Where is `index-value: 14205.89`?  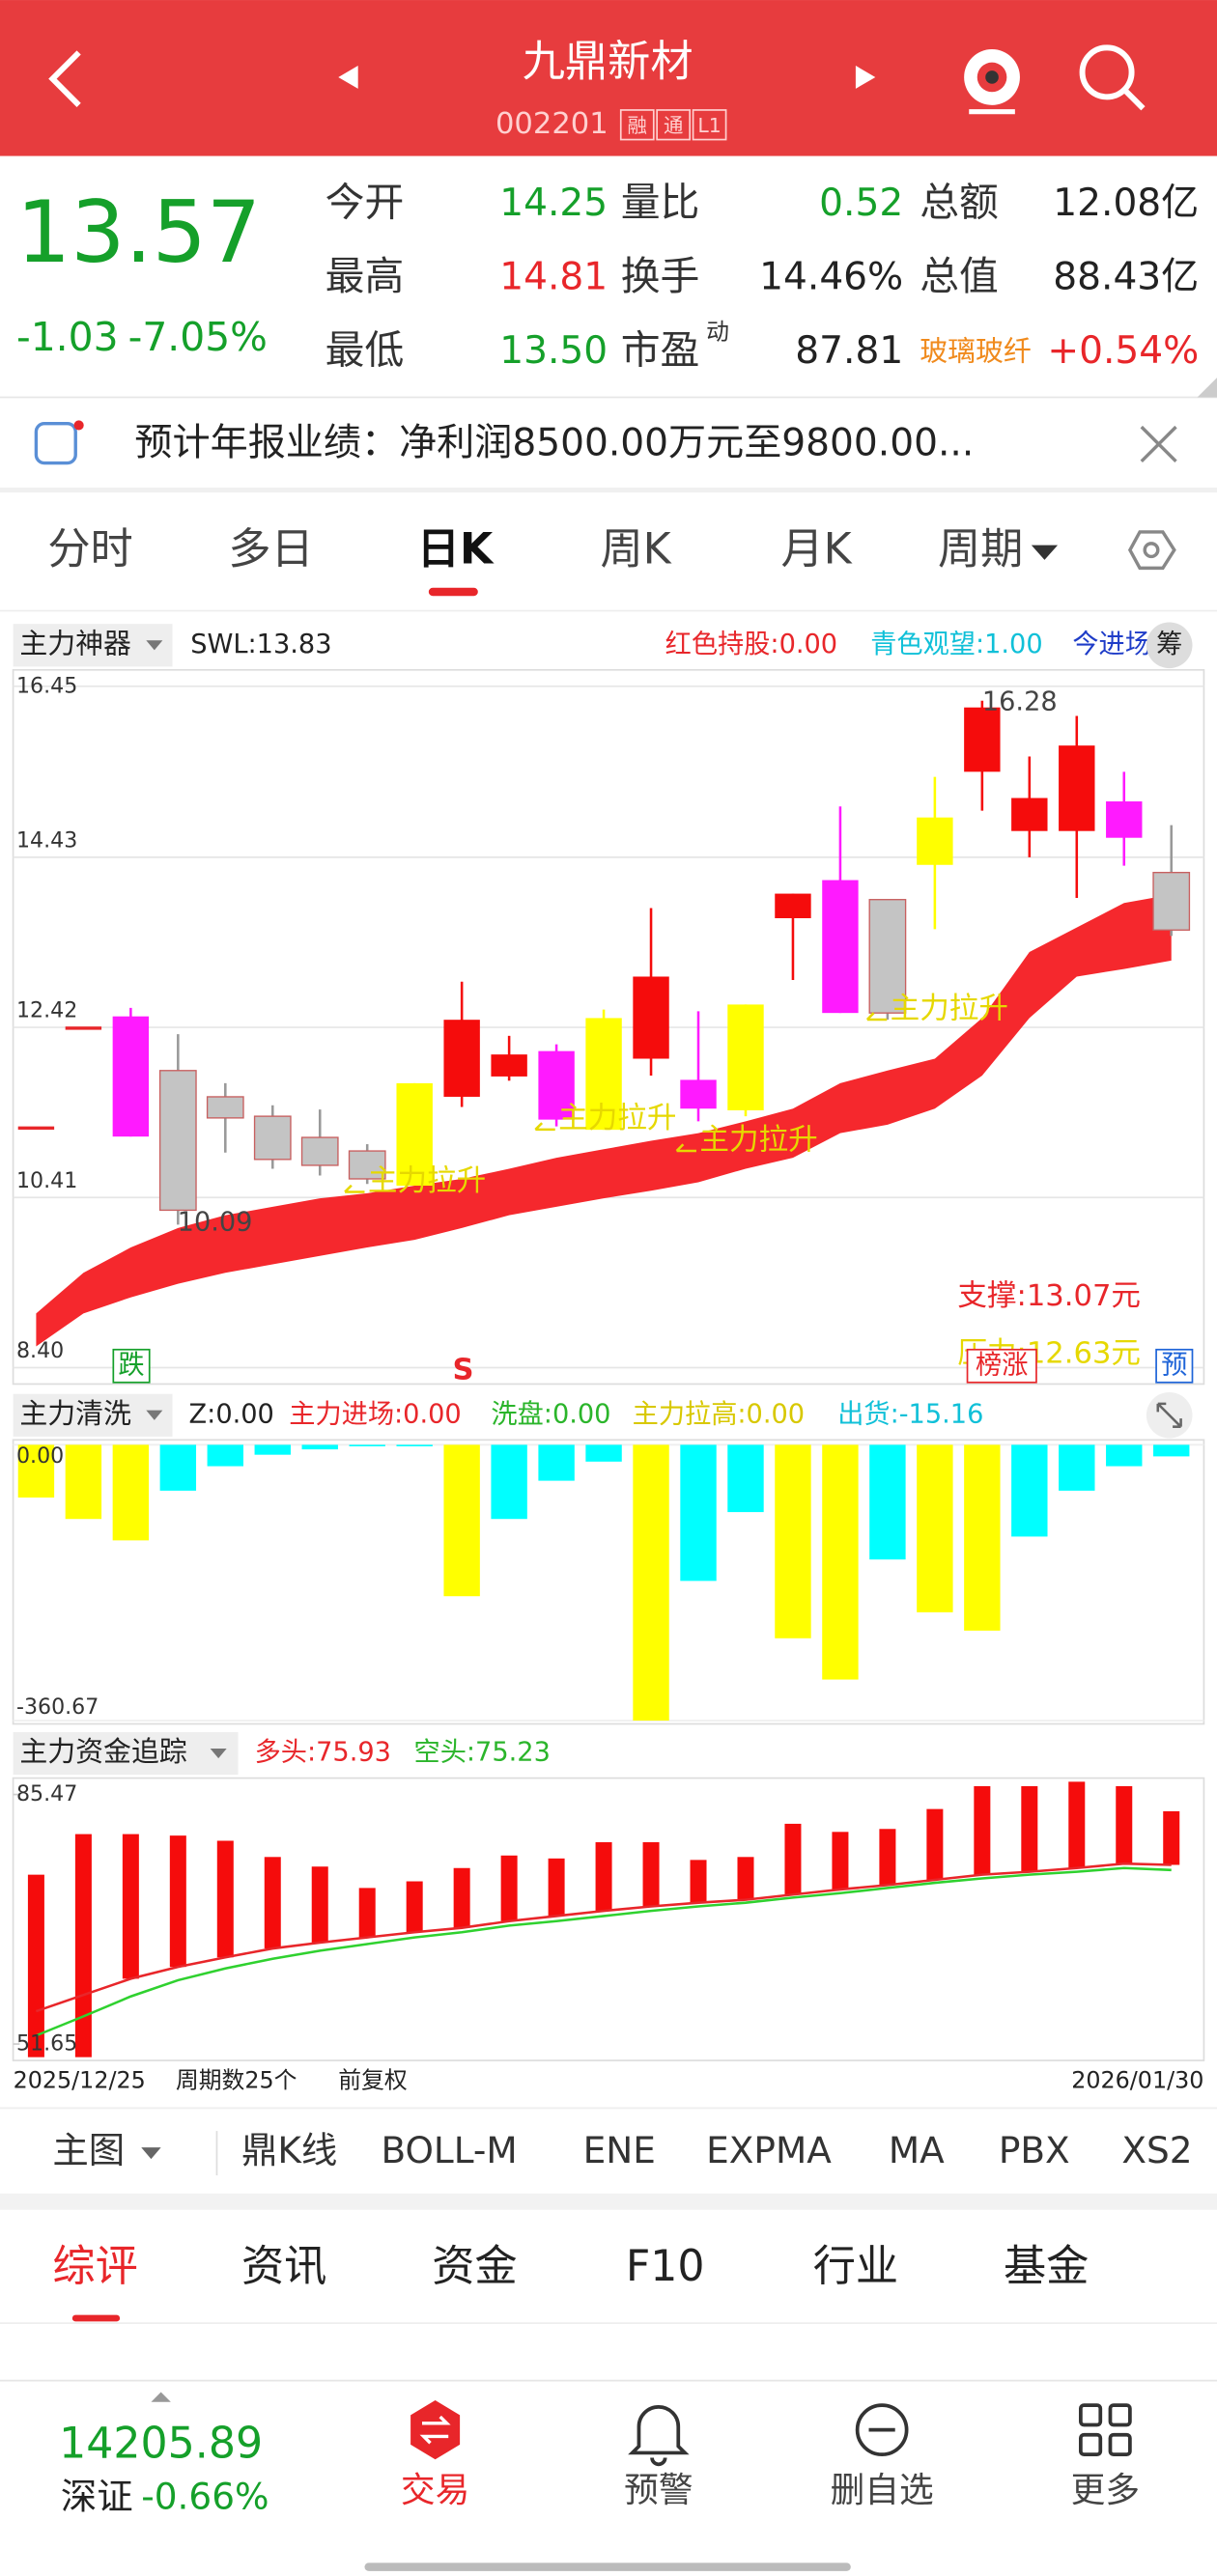
index-value: 14205.89 is located at coordinates (161, 2445).